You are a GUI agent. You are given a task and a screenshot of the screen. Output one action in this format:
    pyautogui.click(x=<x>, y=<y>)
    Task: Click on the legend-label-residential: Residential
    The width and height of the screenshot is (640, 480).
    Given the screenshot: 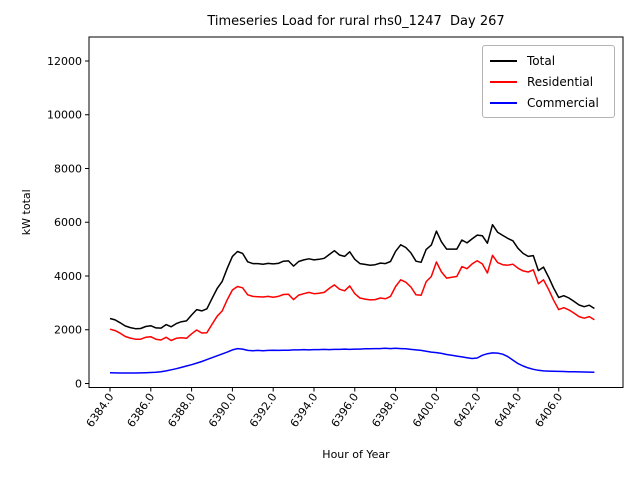 What is the action you would take?
    pyautogui.click(x=560, y=81)
    